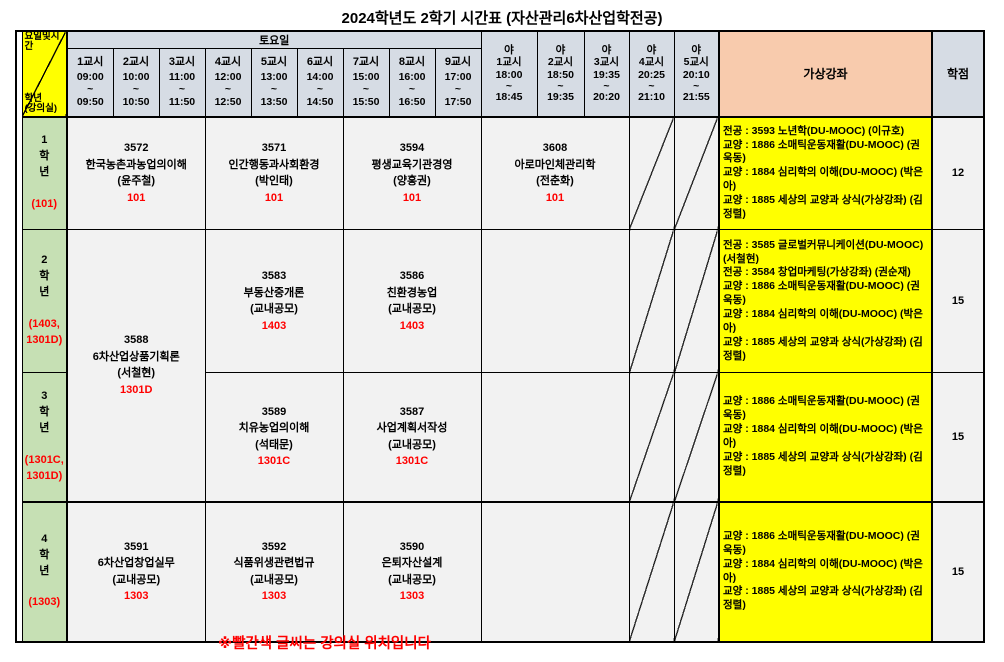 This screenshot has width=1004, height=662. Describe the element at coordinates (696, 74) in the screenshot. I see `night-period-header-5: 야 5교시 20:10 ~ 21:55` at that location.